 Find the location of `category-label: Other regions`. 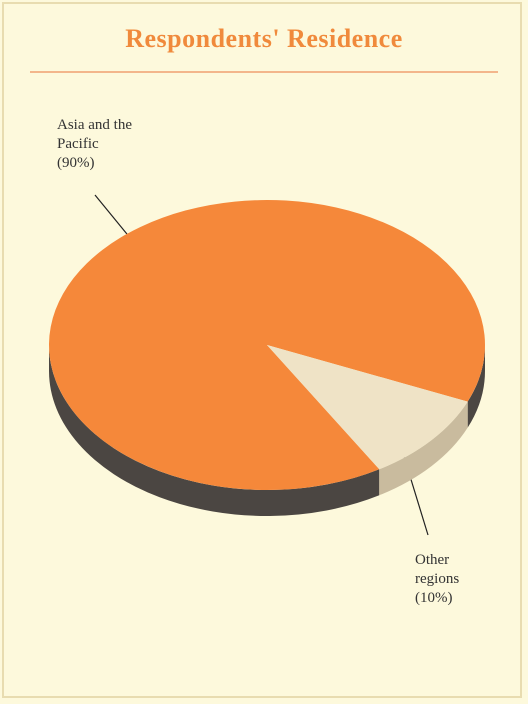

category-label: Other regions is located at coordinates (437, 569).